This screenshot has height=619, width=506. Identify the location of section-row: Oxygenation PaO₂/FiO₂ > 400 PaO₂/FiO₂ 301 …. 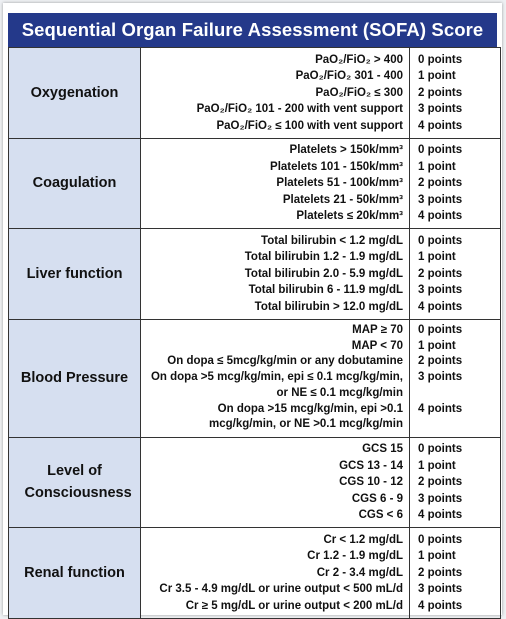
(254, 93).